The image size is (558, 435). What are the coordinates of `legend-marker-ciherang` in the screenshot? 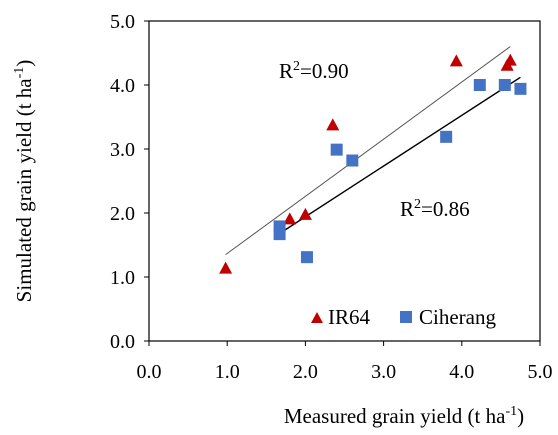 It's located at (406, 317).